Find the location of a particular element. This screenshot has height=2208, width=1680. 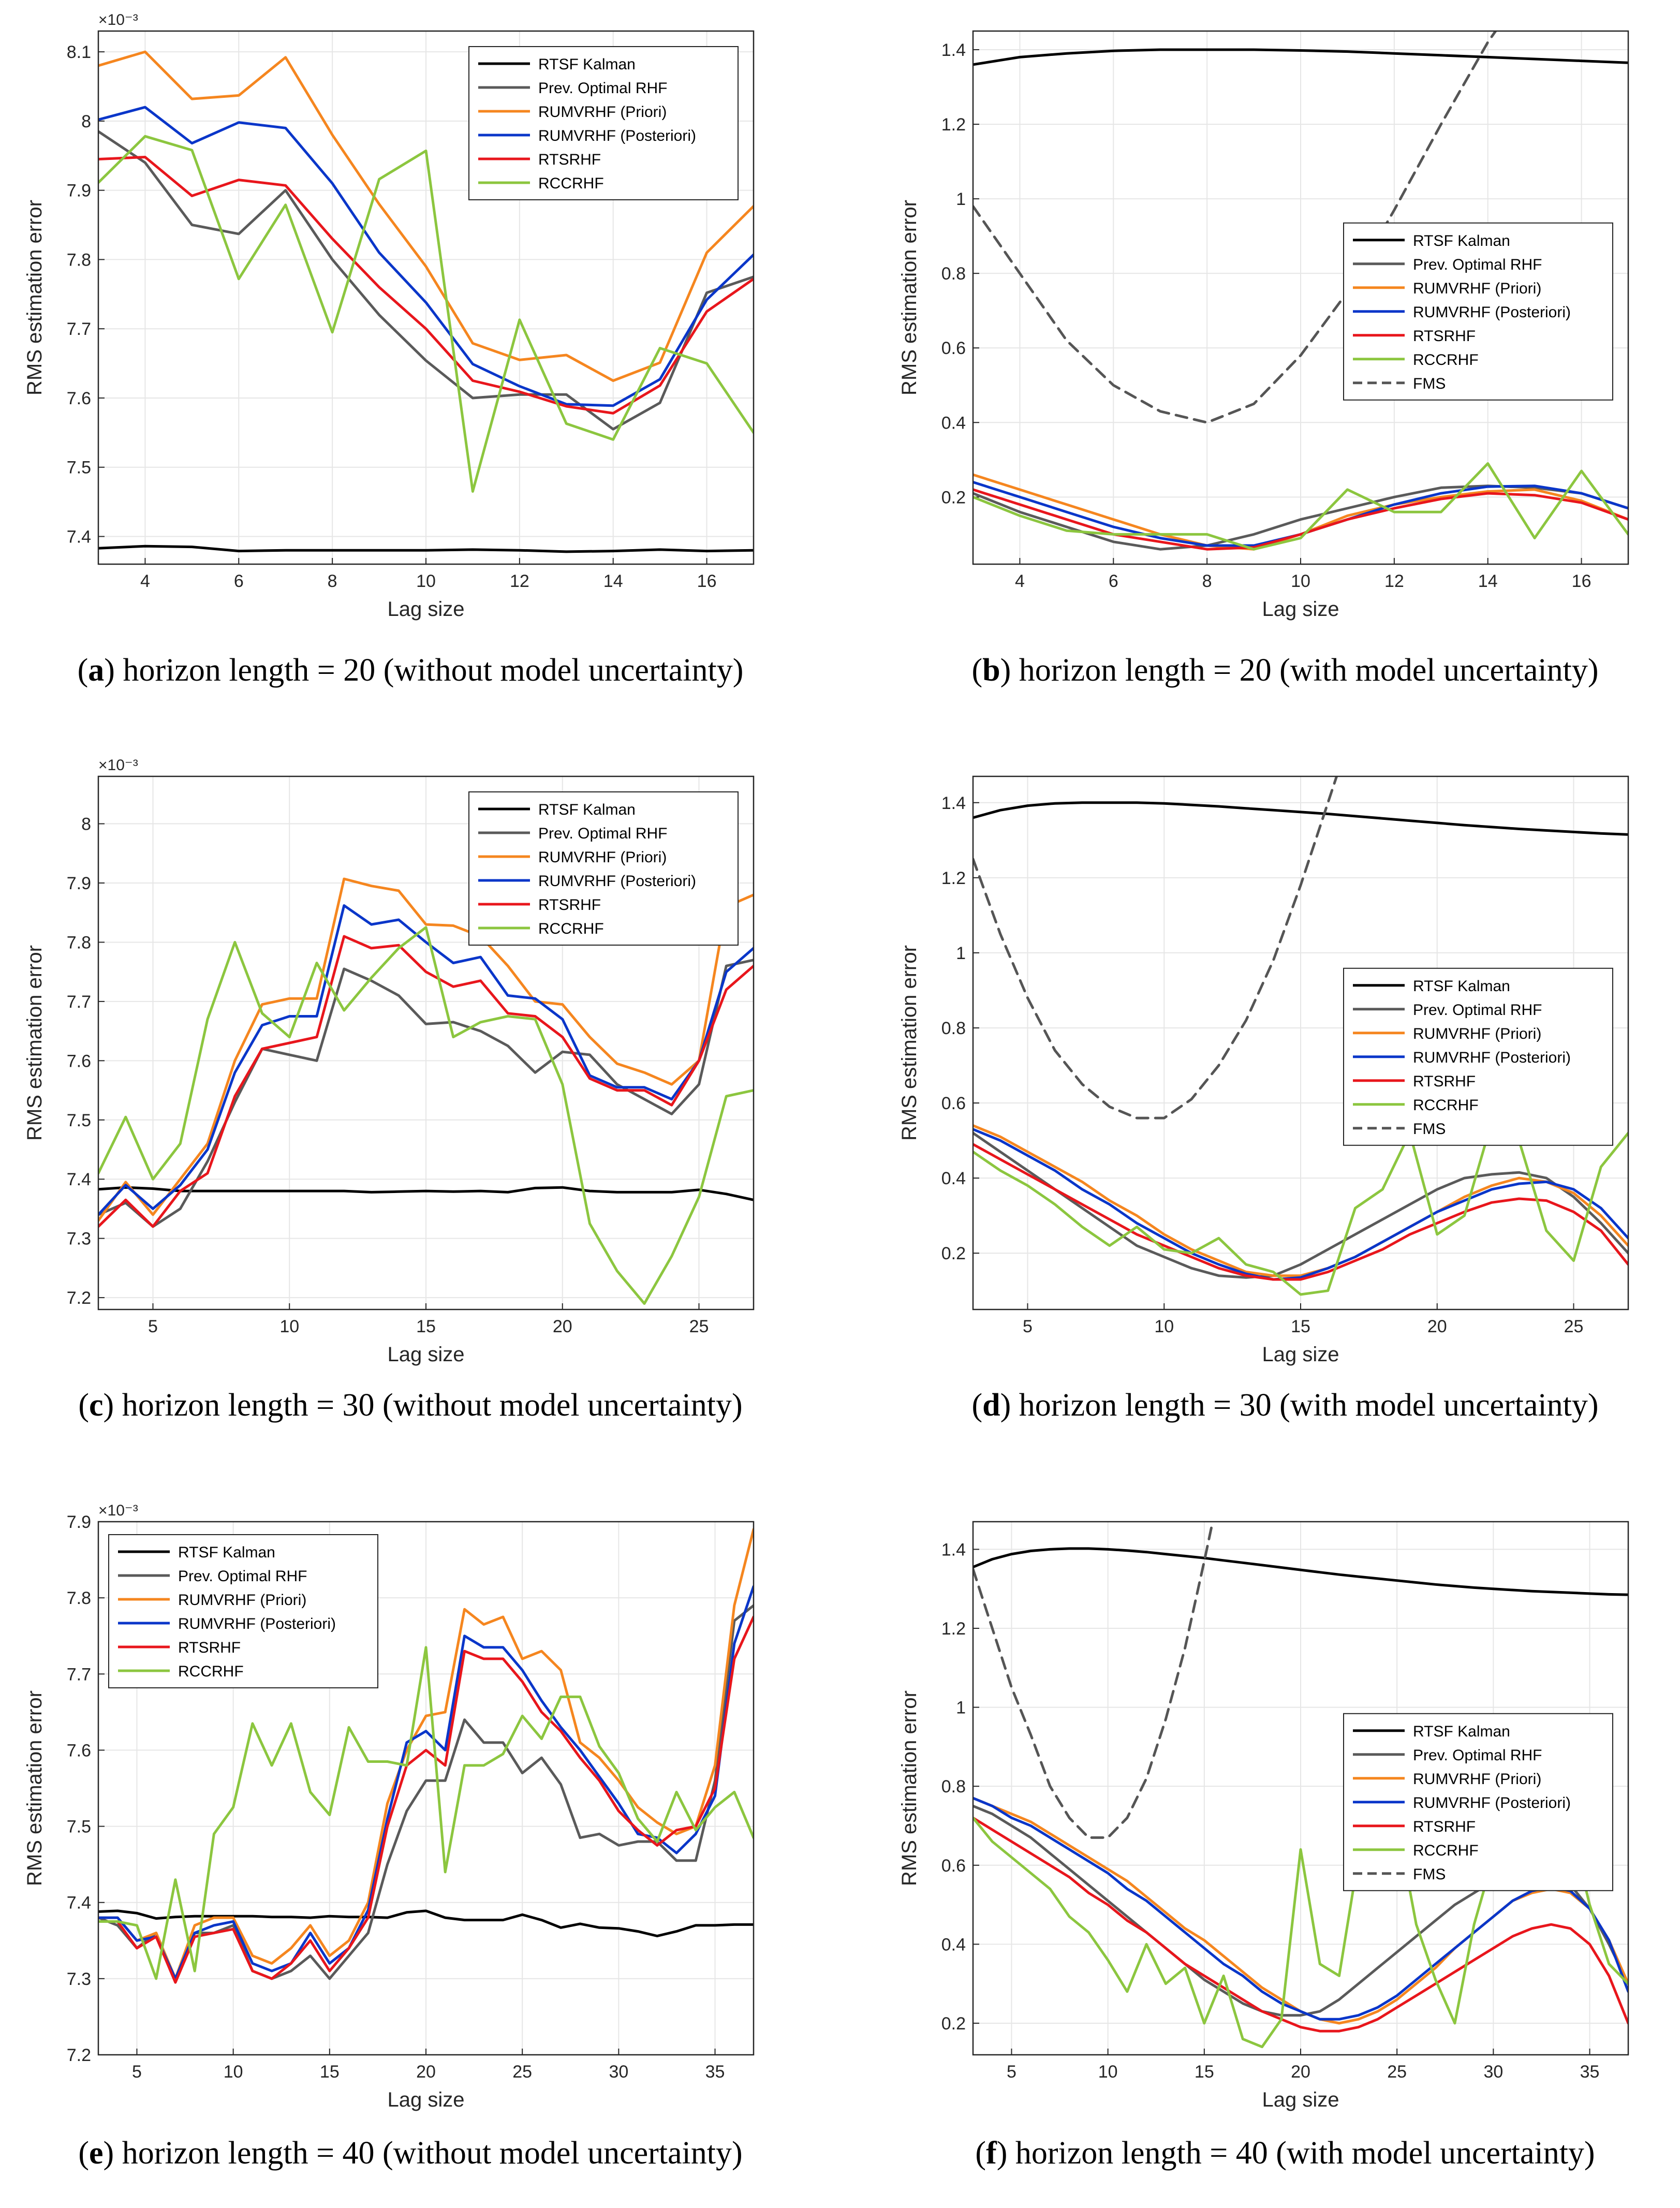

caption-label: f is located at coordinates (991, 2153).